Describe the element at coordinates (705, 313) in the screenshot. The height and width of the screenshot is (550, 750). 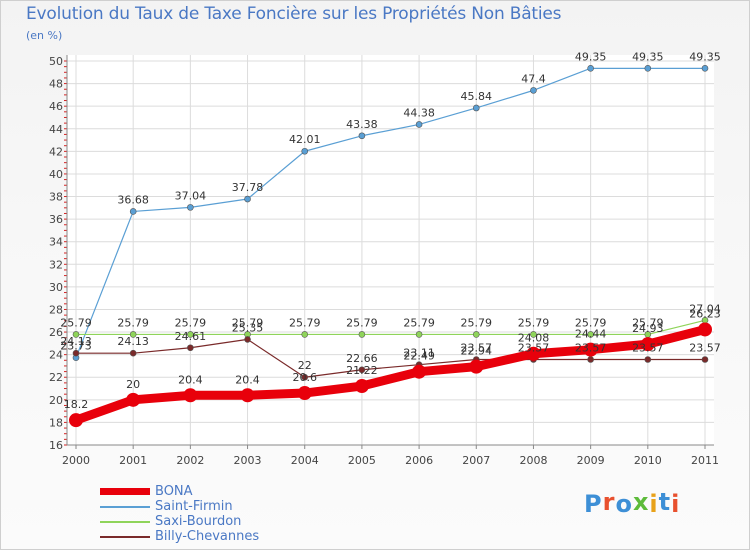
I see `data-label: 26.23` at that location.